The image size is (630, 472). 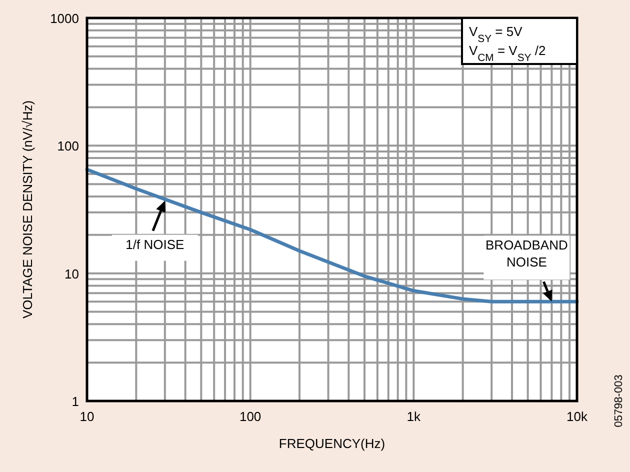 I want to click on y-tick-label: 1000, so click(x=64, y=18).